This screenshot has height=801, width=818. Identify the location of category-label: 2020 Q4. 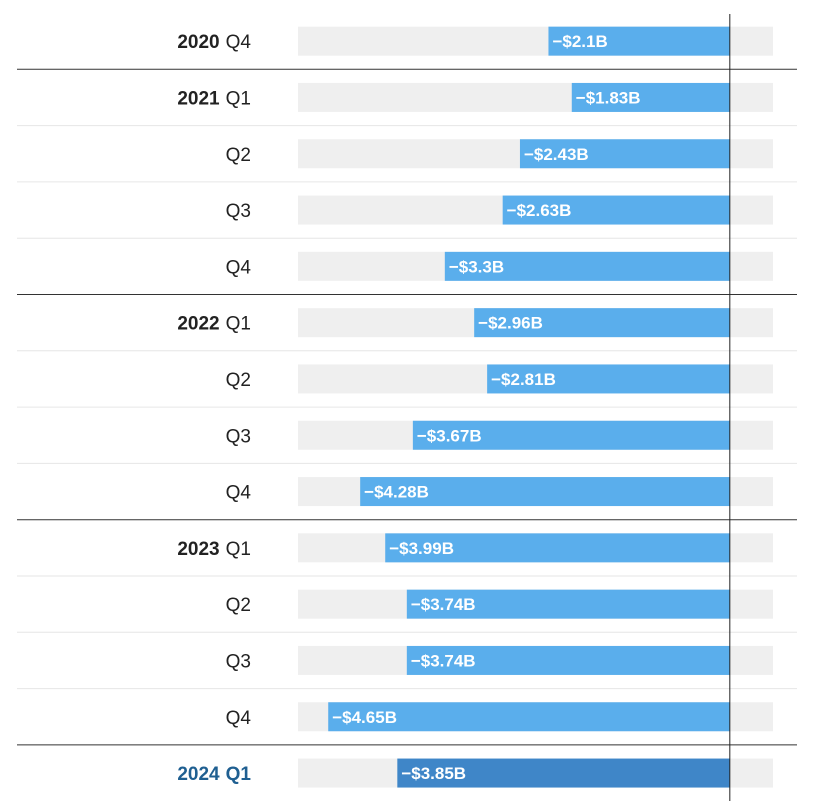
(214, 42).